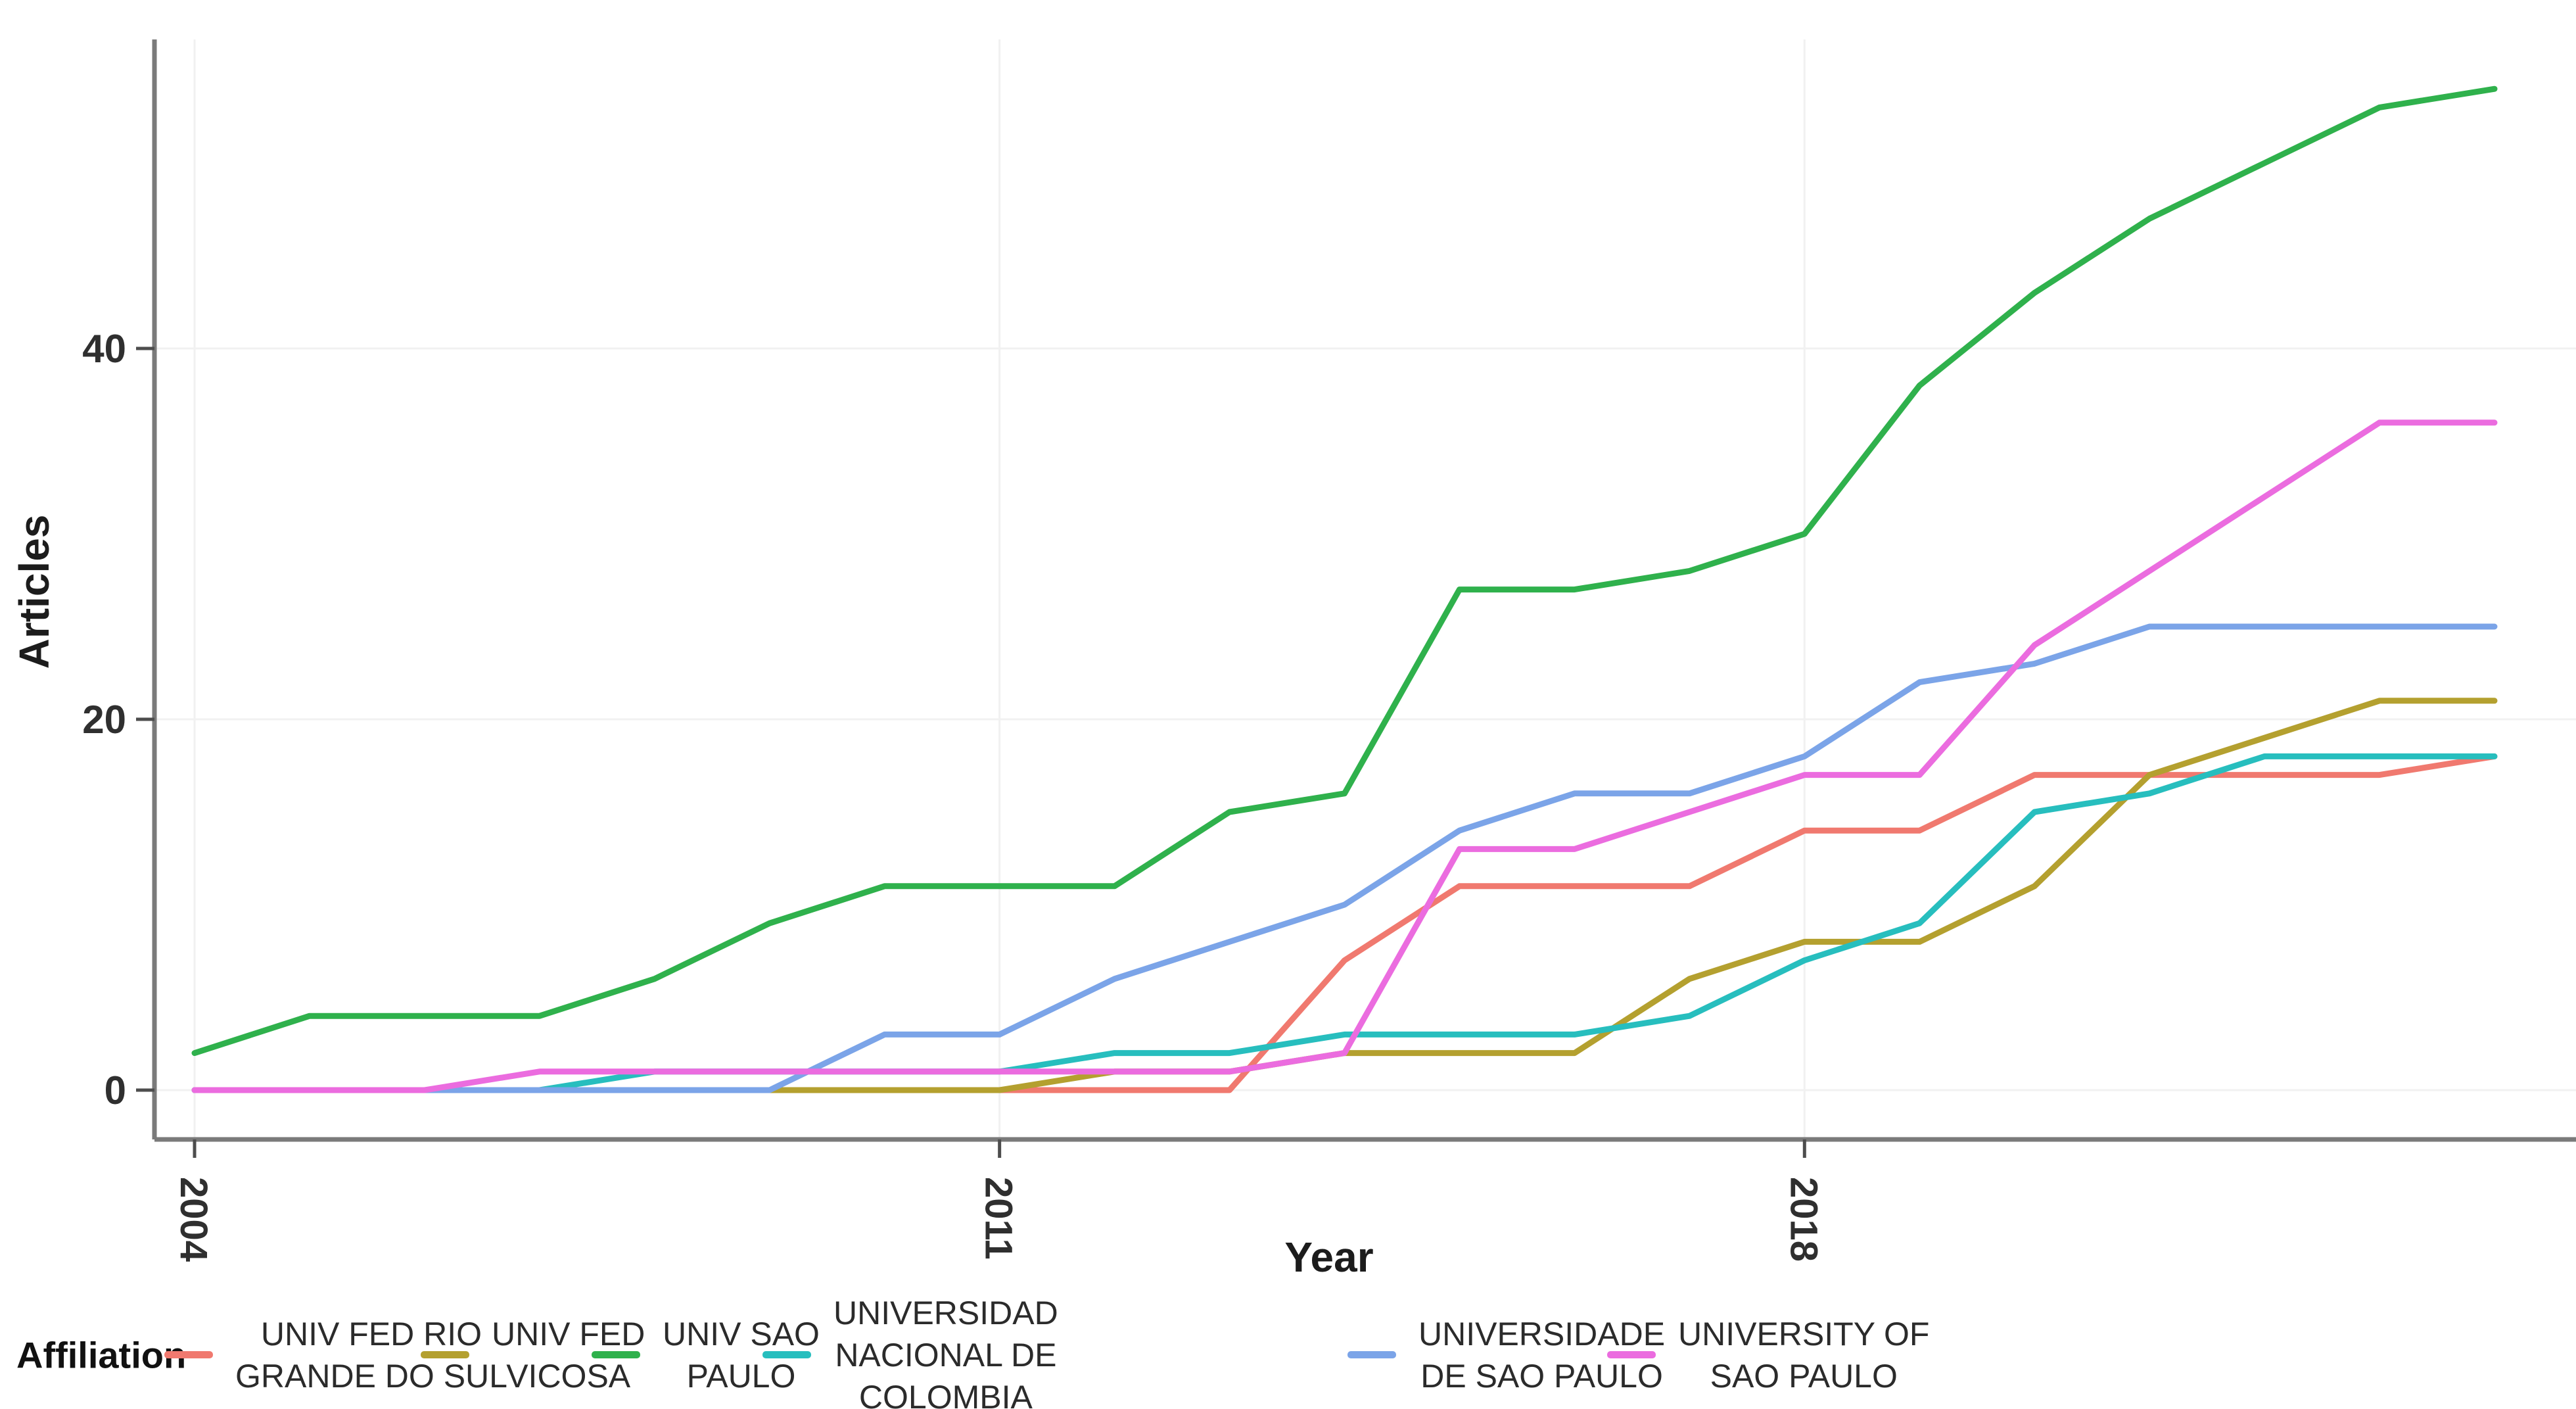  I want to click on legend-entry-label: UNIV FED VICOSA, so click(568, 1355).